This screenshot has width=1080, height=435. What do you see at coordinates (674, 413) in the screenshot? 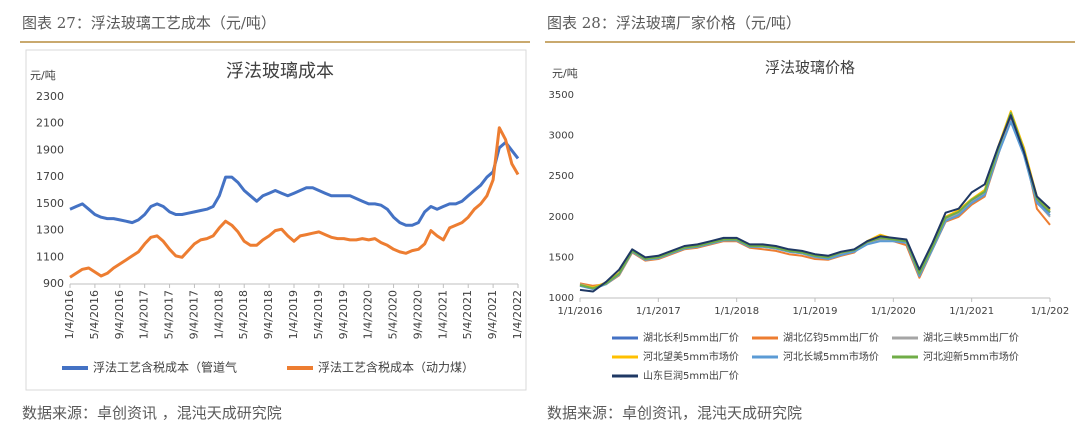
I see `source-note: 数据来源：卓创资讯，混沌天成研究院` at bounding box center [674, 413].